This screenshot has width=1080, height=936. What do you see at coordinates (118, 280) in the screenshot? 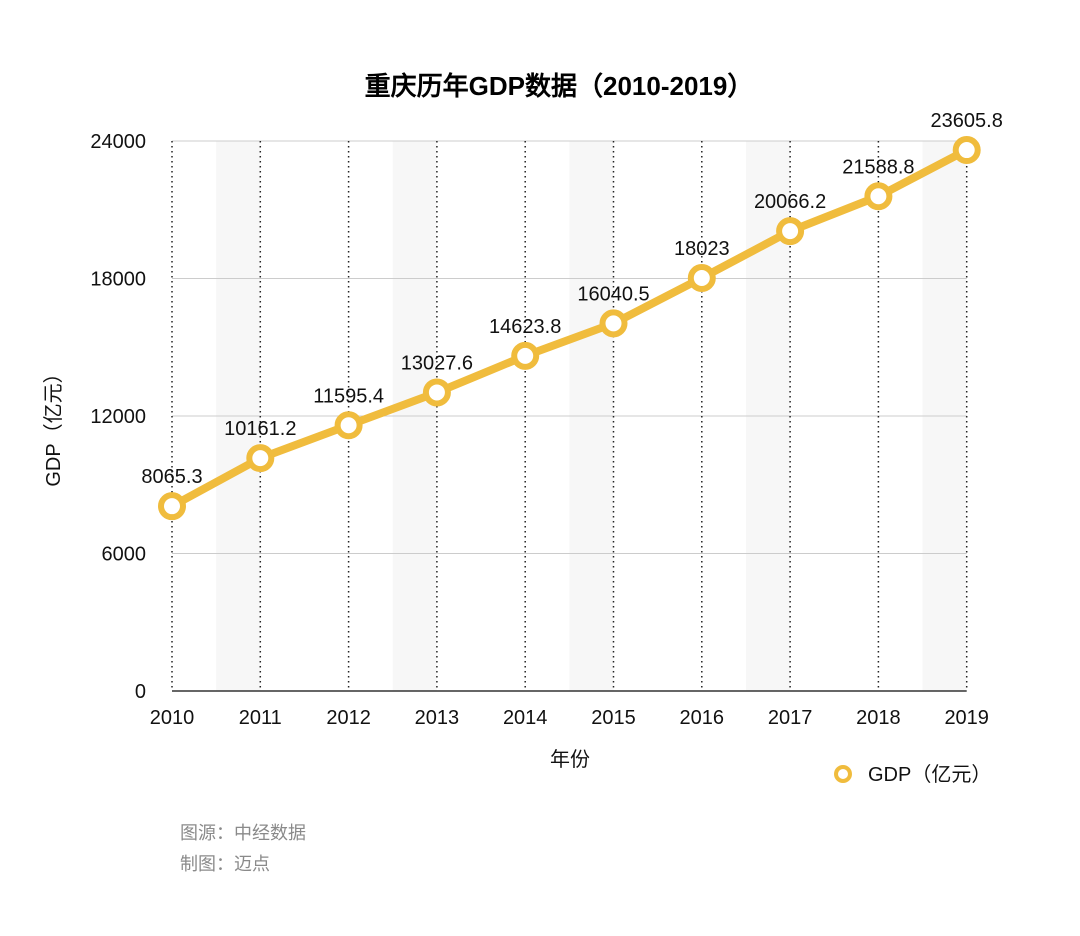
I see `y-tick-label: 18000` at bounding box center [118, 280].